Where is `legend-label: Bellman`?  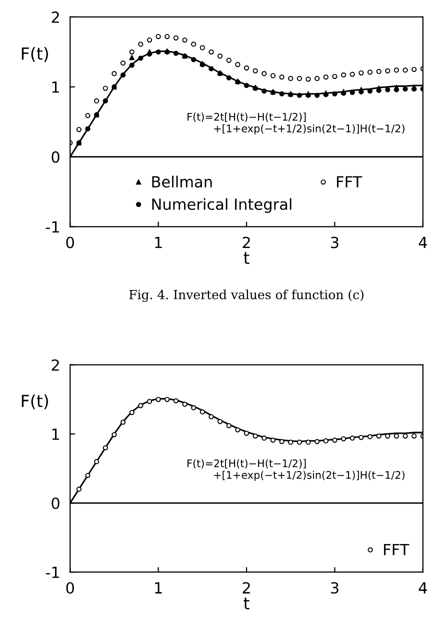
legend-label: Bellman is located at coordinates (182, 182).